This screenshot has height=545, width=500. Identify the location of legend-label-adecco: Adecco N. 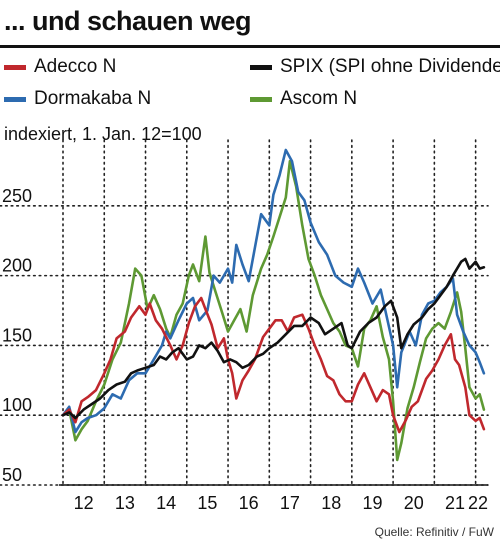
(75, 66).